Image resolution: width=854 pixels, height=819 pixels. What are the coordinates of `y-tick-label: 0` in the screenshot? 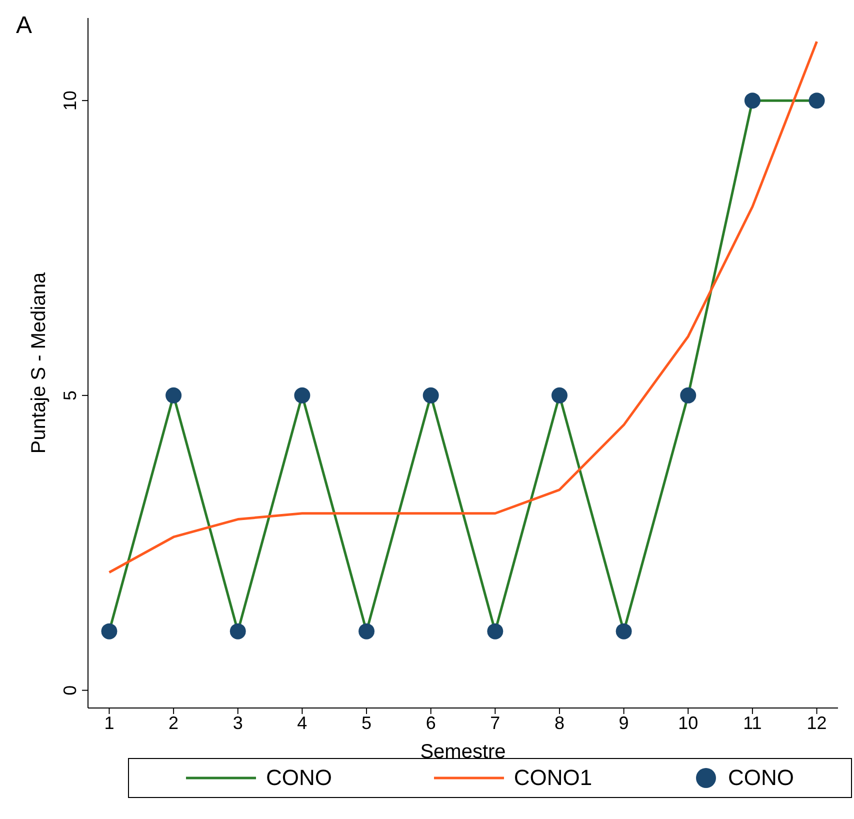 It's located at (70, 690).